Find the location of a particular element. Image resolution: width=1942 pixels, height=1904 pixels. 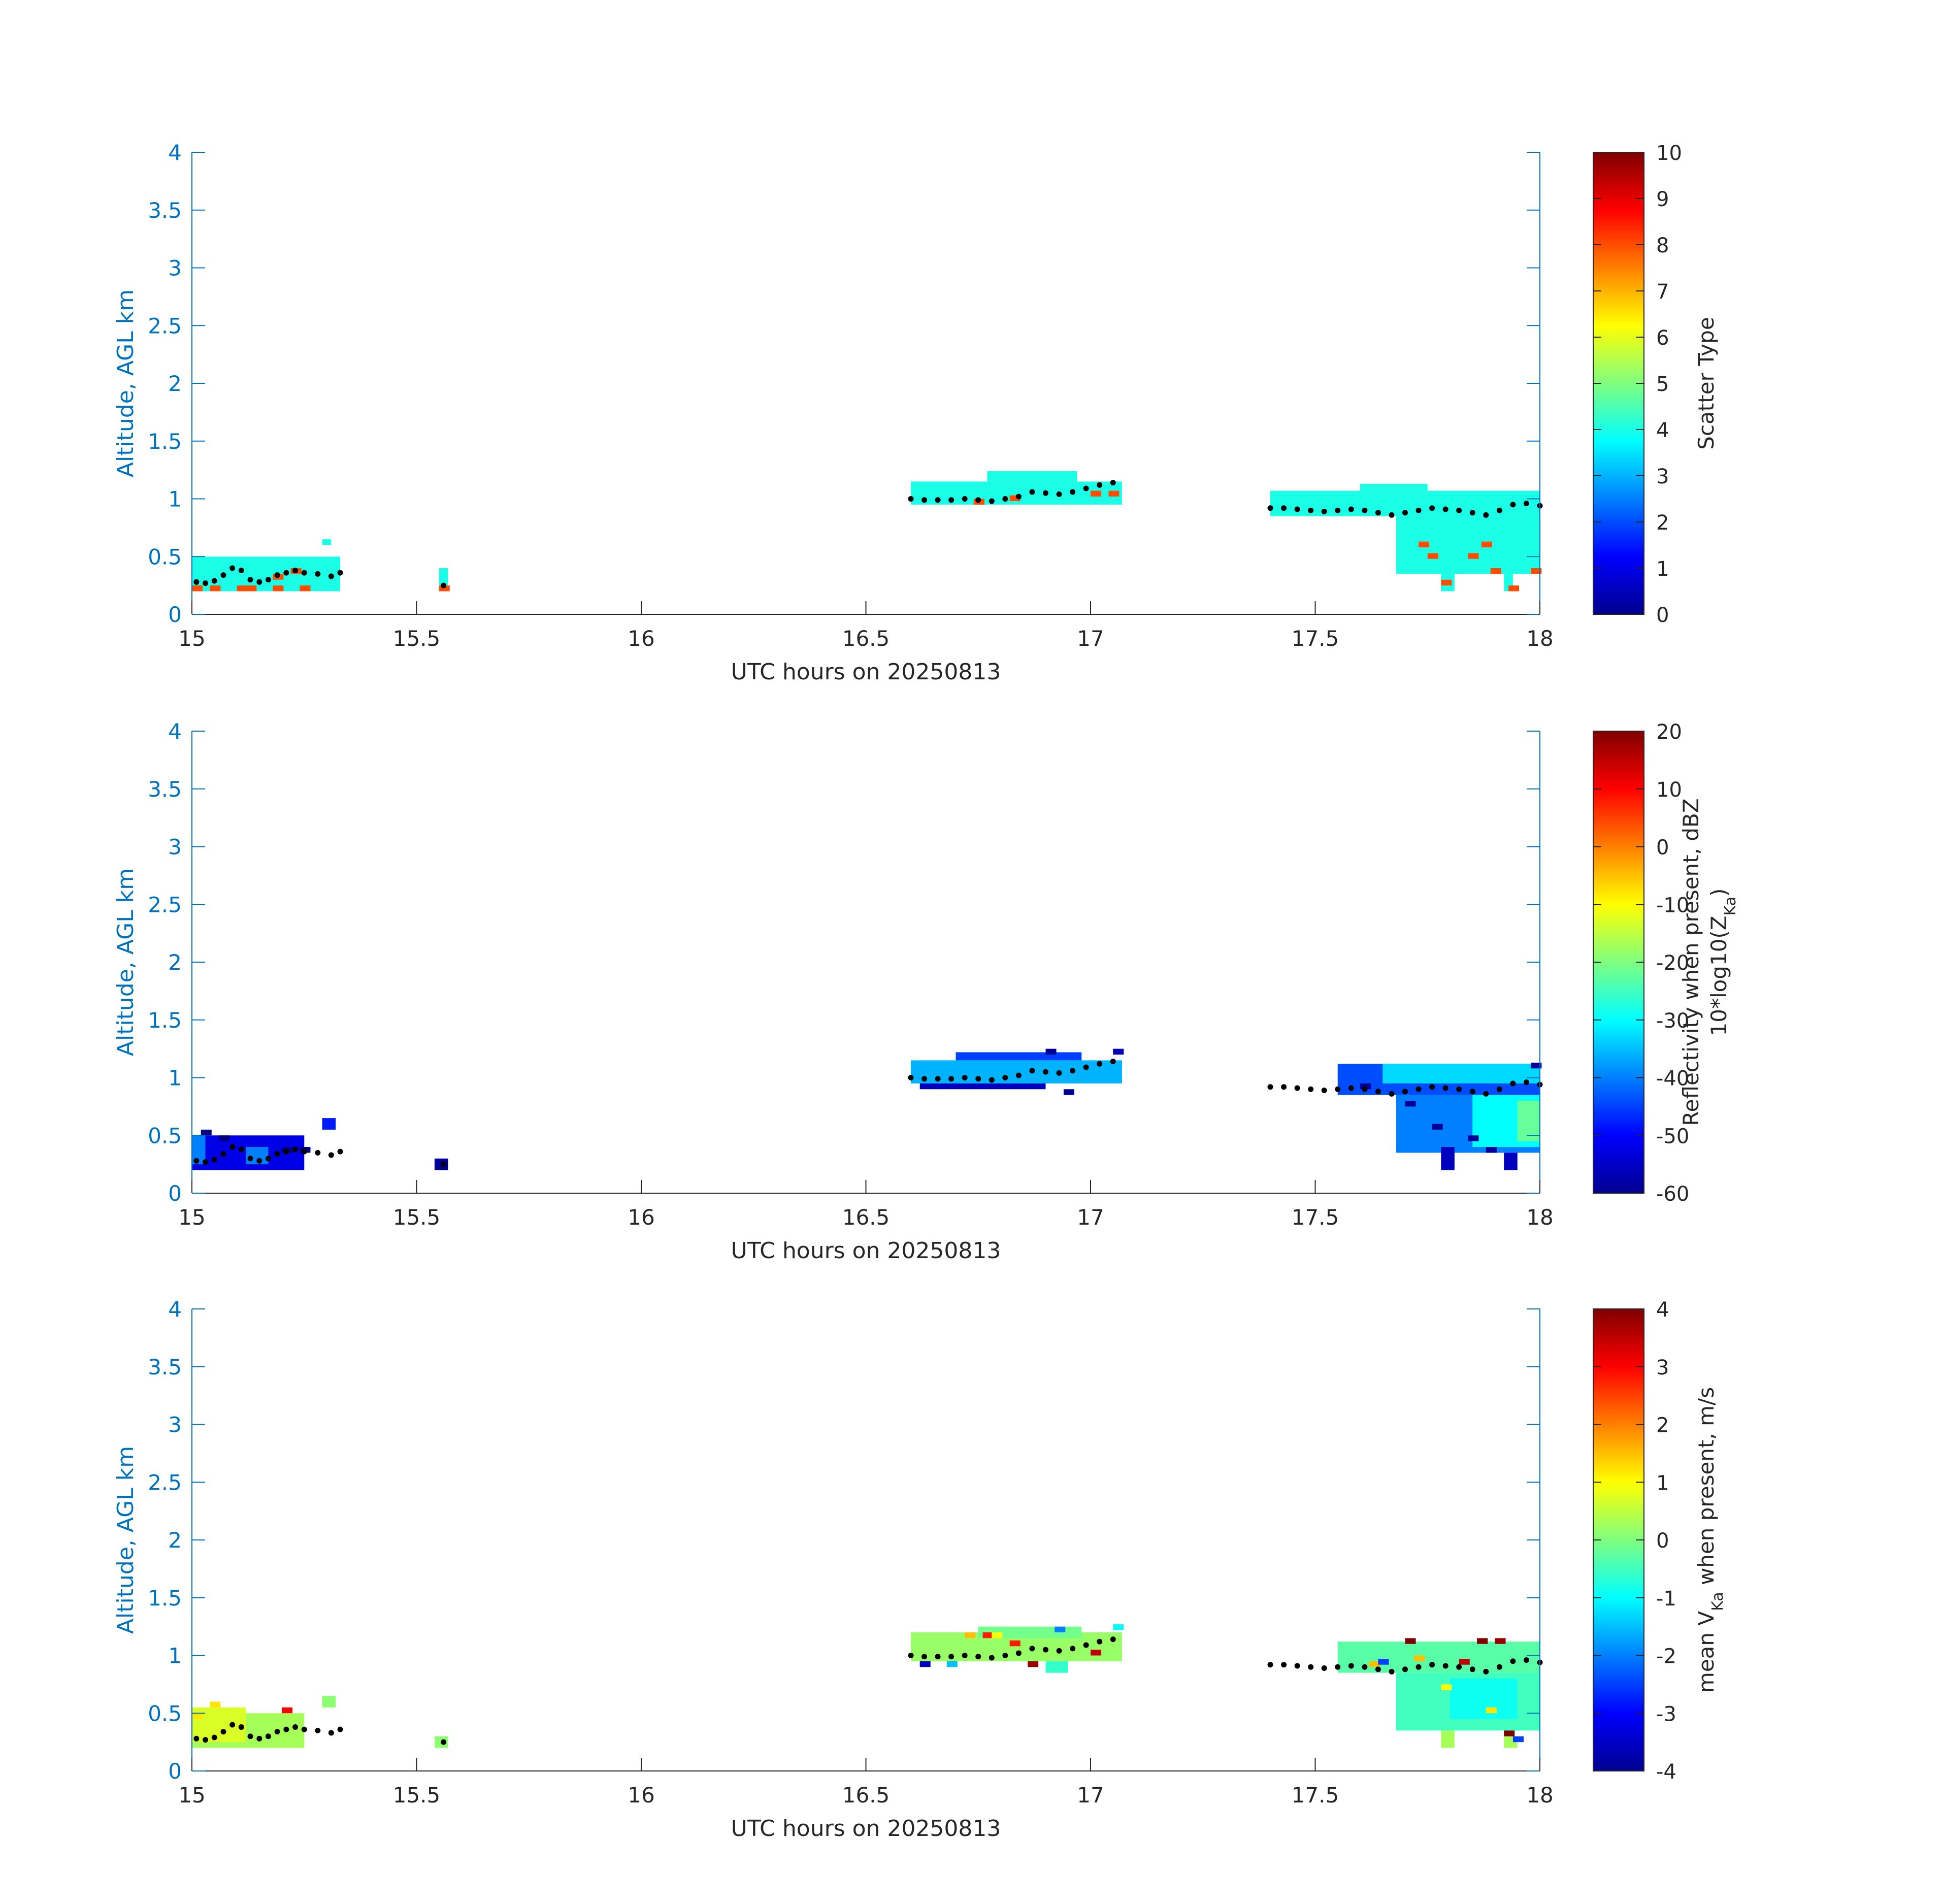

colorbar-tick-label: -4 is located at coordinates (1666, 1772).